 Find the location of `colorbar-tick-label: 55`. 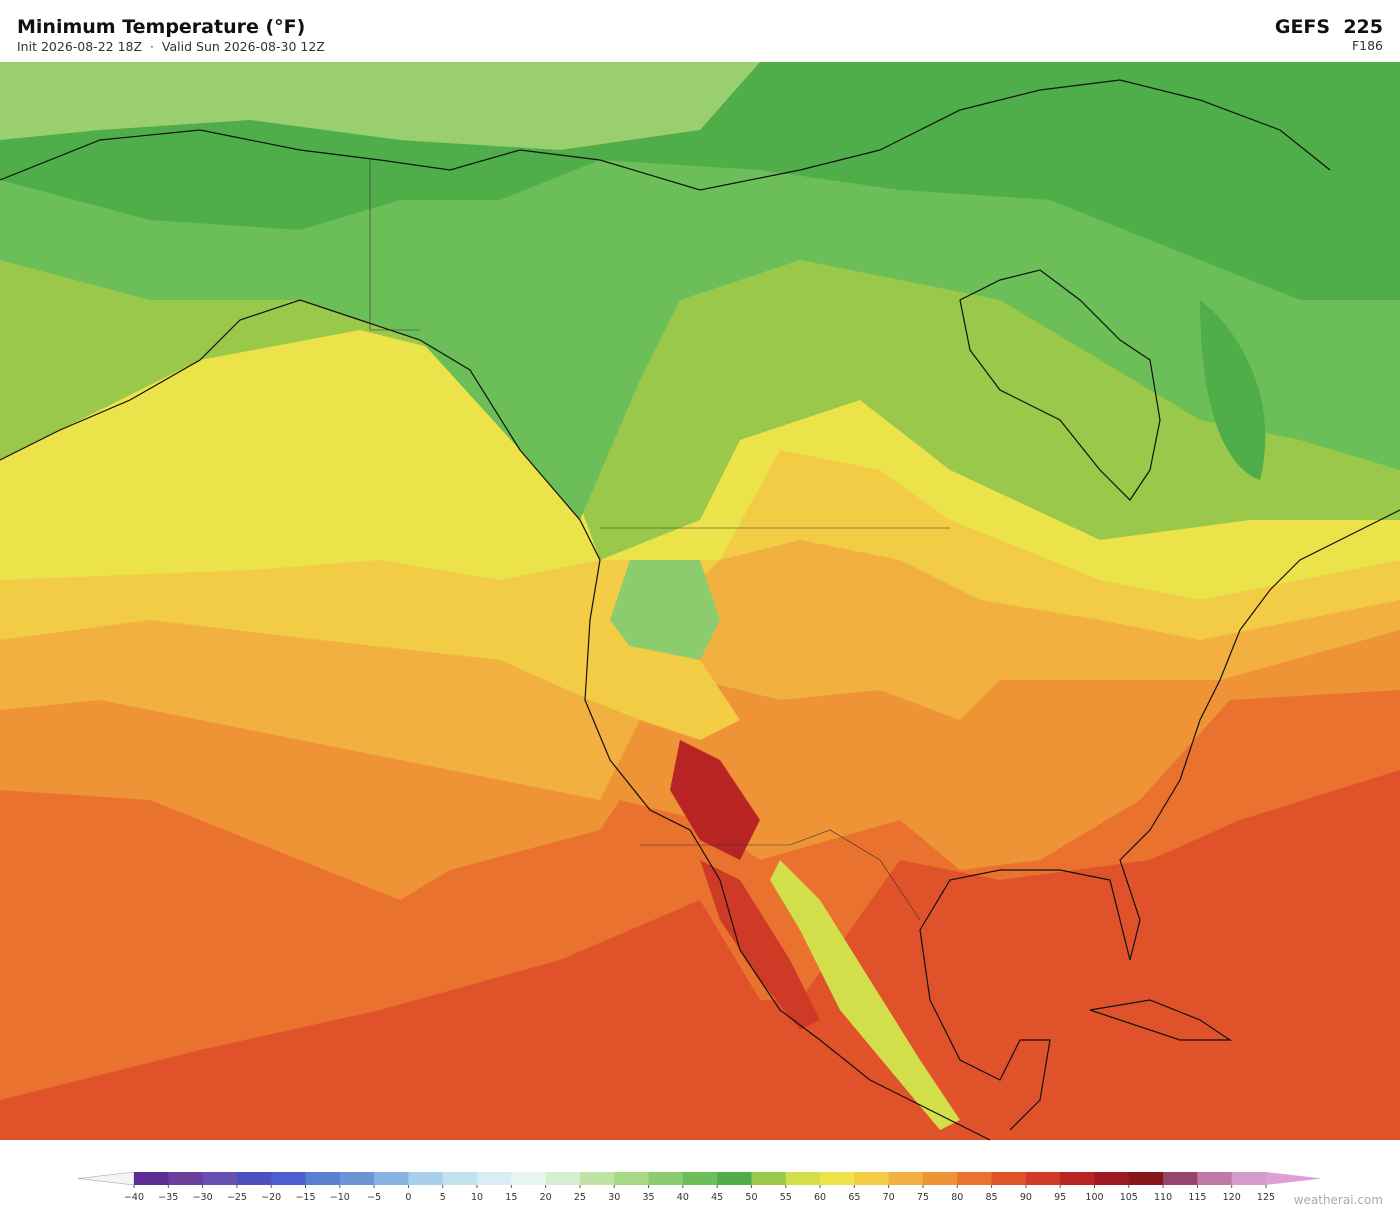

colorbar-tick-label: 55 is located at coordinates (786, 1197).